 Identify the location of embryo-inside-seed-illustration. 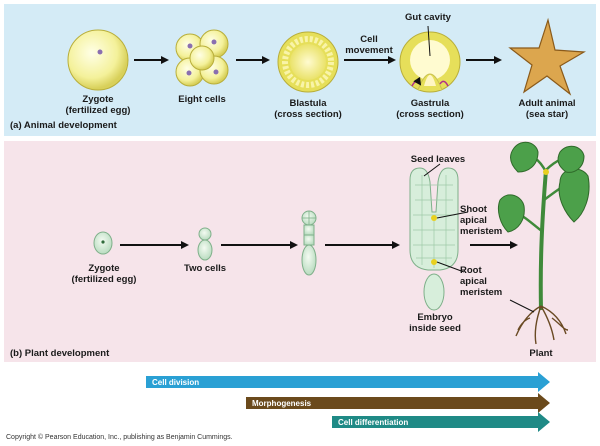
(434, 239).